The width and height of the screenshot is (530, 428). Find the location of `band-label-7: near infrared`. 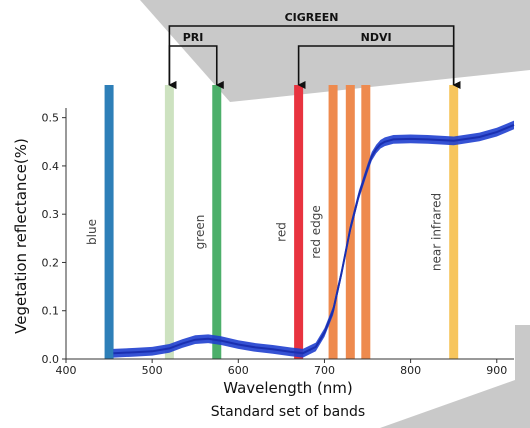

band-label-7: near infrared is located at coordinates (437, 232).